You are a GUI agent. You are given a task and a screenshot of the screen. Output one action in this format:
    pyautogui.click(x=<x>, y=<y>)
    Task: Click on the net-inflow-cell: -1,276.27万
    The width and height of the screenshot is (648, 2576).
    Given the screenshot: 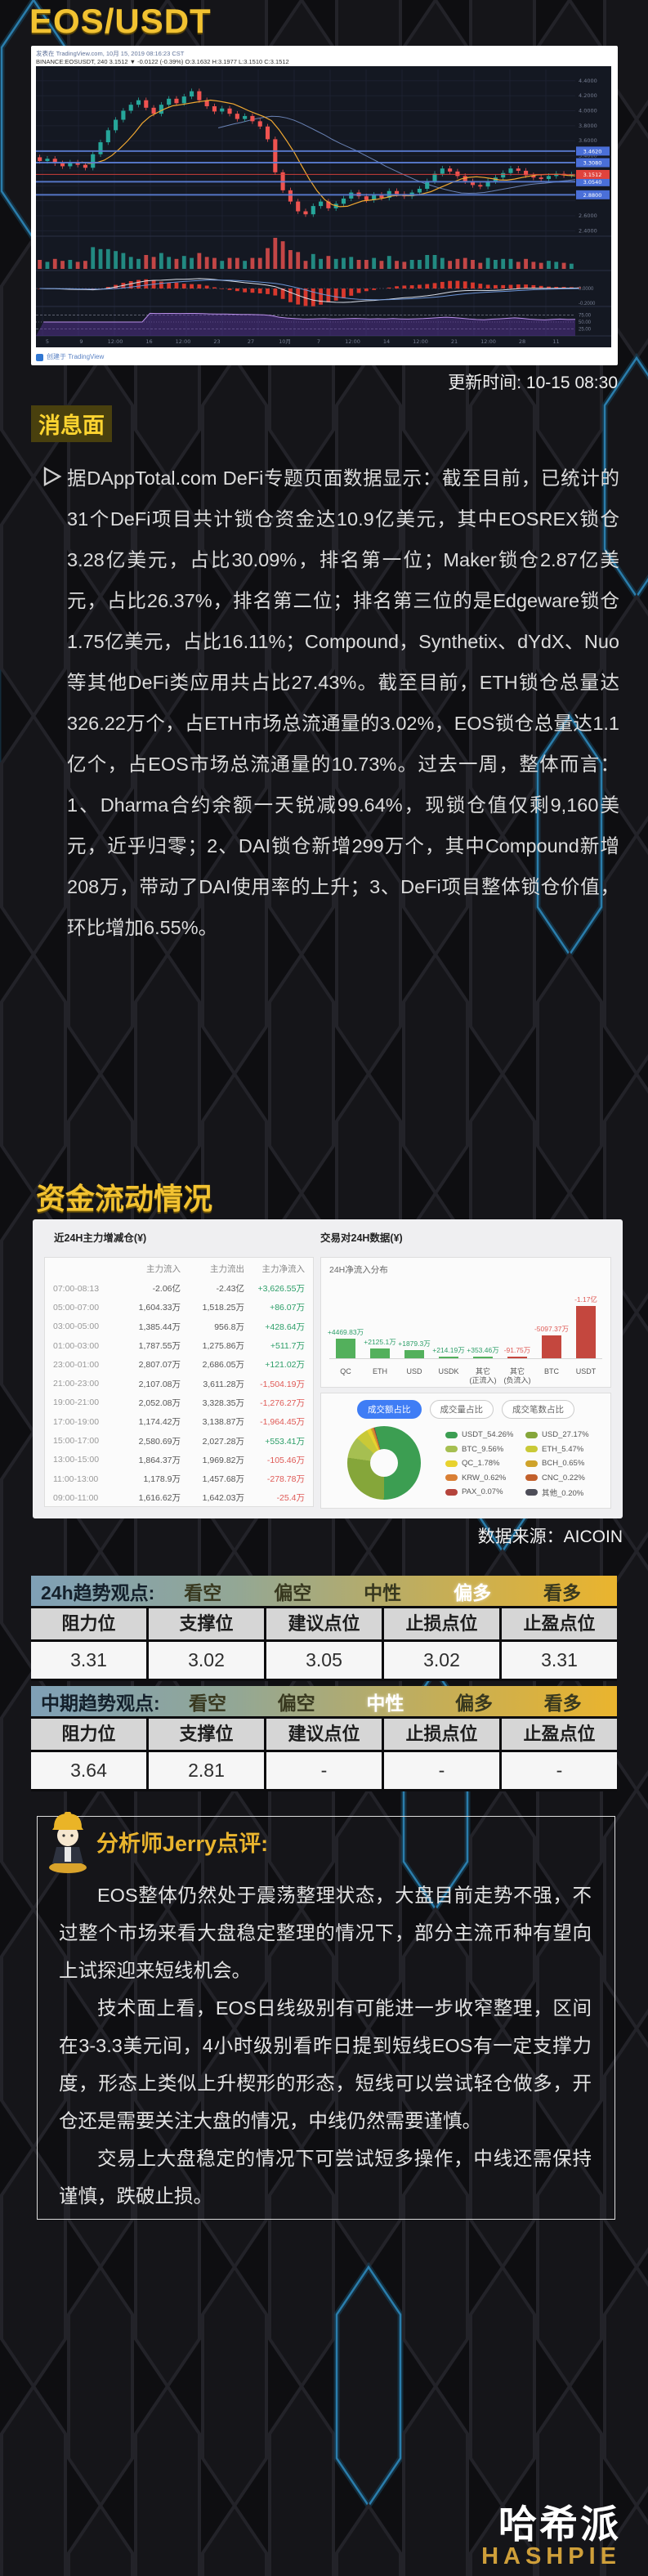 What is the action you would take?
    pyautogui.click(x=282, y=1403)
    